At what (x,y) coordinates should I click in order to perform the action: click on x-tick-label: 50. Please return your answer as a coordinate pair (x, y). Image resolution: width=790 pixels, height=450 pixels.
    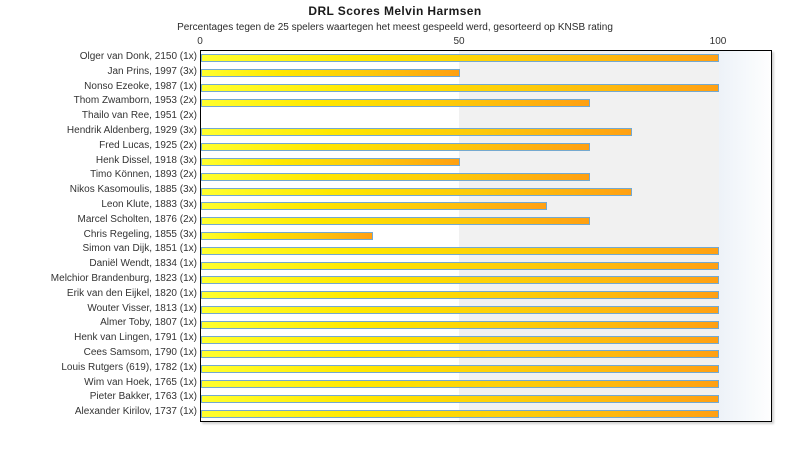
    Looking at the image, I should click on (459, 41).